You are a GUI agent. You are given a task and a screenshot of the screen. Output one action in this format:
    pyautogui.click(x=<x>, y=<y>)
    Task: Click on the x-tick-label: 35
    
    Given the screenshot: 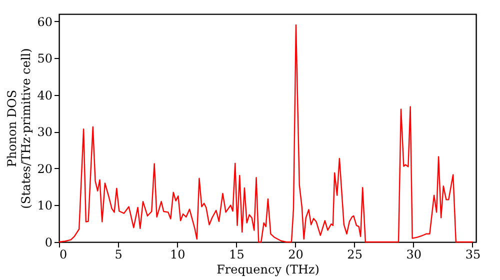 What is the action you would take?
    pyautogui.click(x=473, y=255)
    